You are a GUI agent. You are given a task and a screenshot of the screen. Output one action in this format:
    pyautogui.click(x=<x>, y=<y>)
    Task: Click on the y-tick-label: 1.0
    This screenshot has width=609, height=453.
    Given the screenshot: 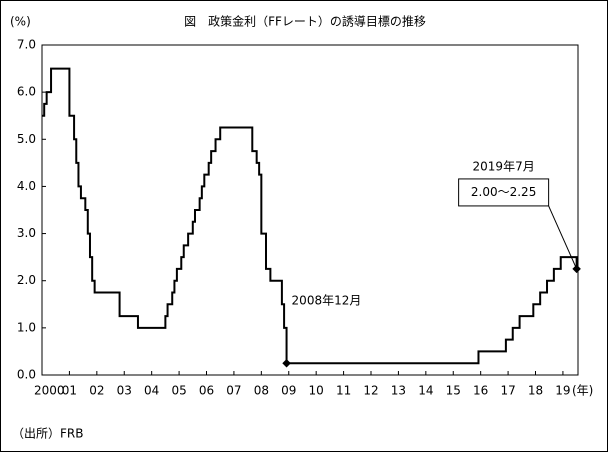 What is the action you would take?
    pyautogui.click(x=26, y=327)
    